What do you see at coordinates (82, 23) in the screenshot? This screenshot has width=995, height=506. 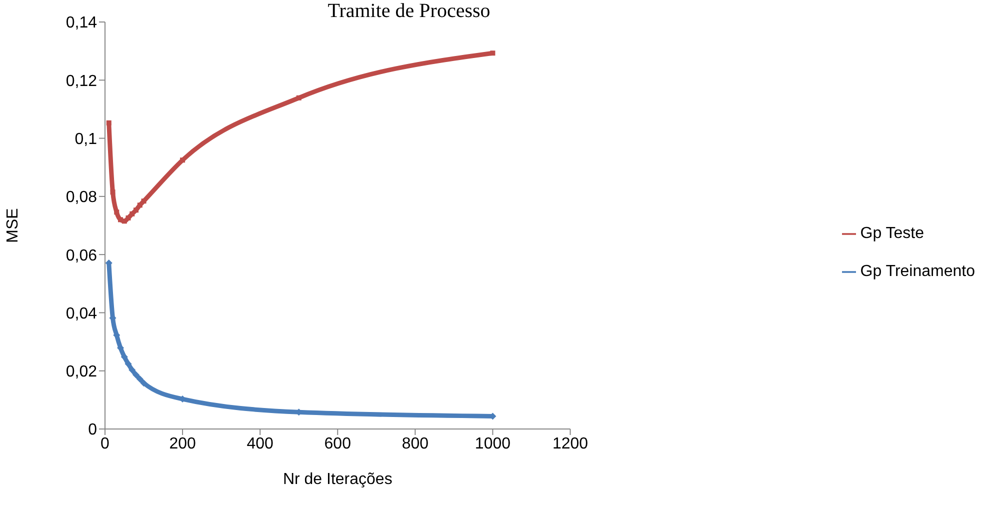 I see `y-tick-label: 0,14` at bounding box center [82, 23].